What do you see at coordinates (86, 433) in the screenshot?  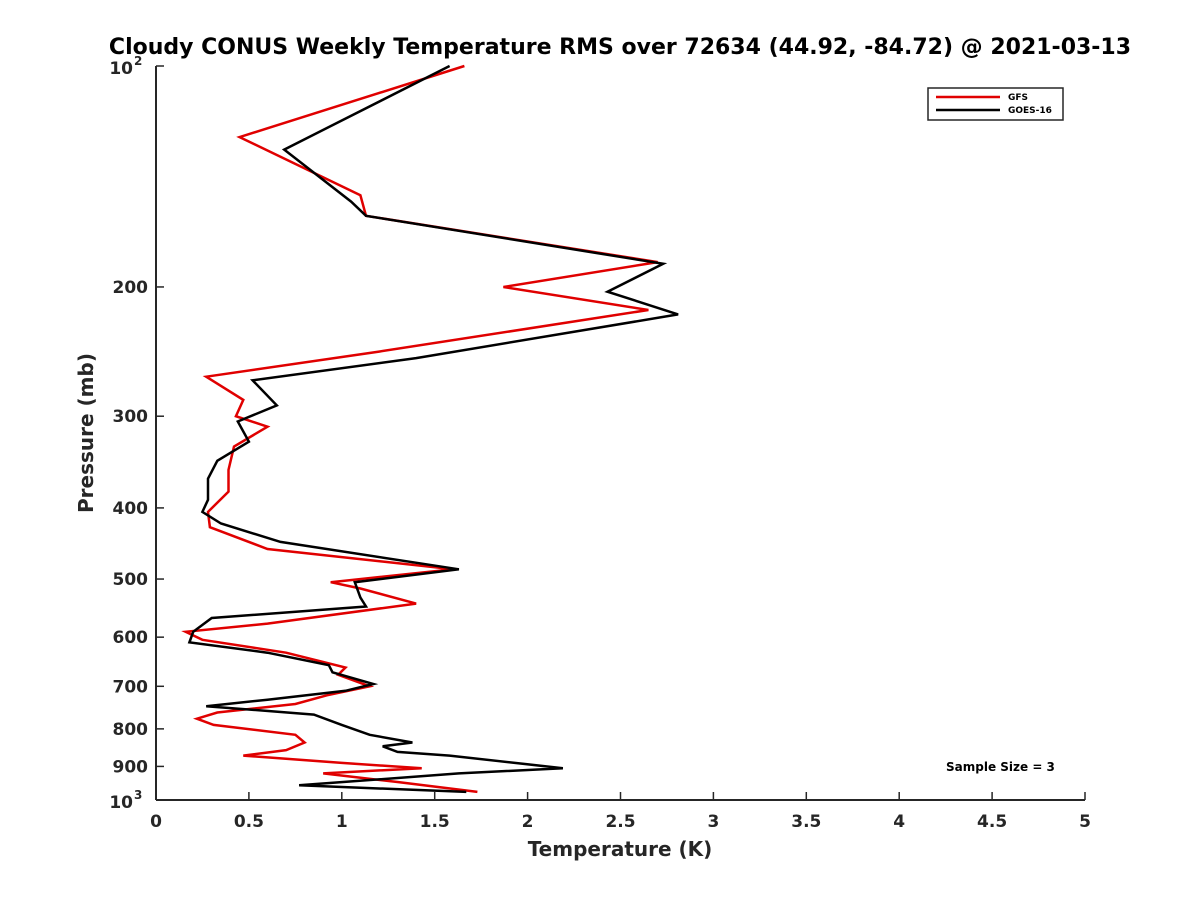 I see `y-axis-label: Pressure (mb)` at bounding box center [86, 433].